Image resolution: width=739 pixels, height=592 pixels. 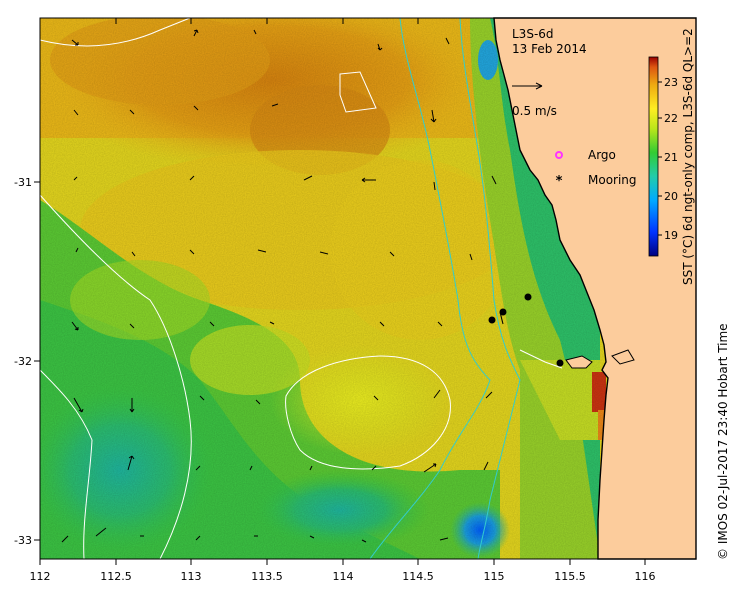 What do you see at coordinates (671, 196) in the screenshot?
I see `colorbar-tick-label: 20` at bounding box center [671, 196].